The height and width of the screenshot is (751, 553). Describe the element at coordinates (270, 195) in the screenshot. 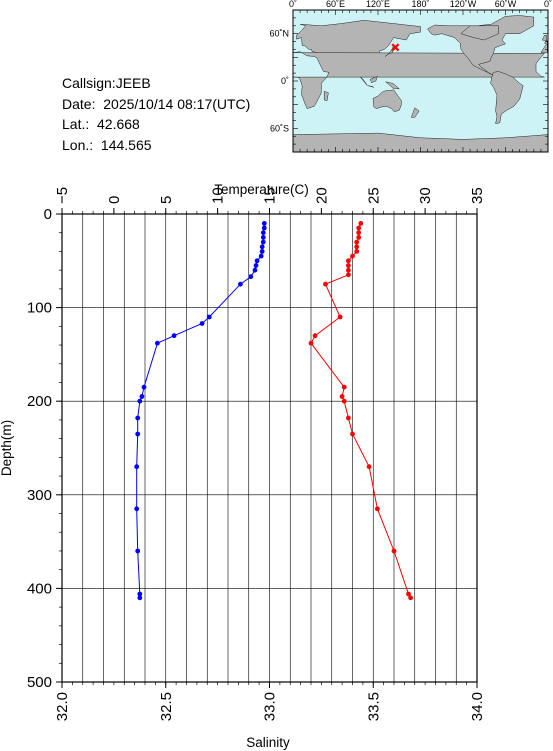

I see `temperature-tick-label: 15` at that location.